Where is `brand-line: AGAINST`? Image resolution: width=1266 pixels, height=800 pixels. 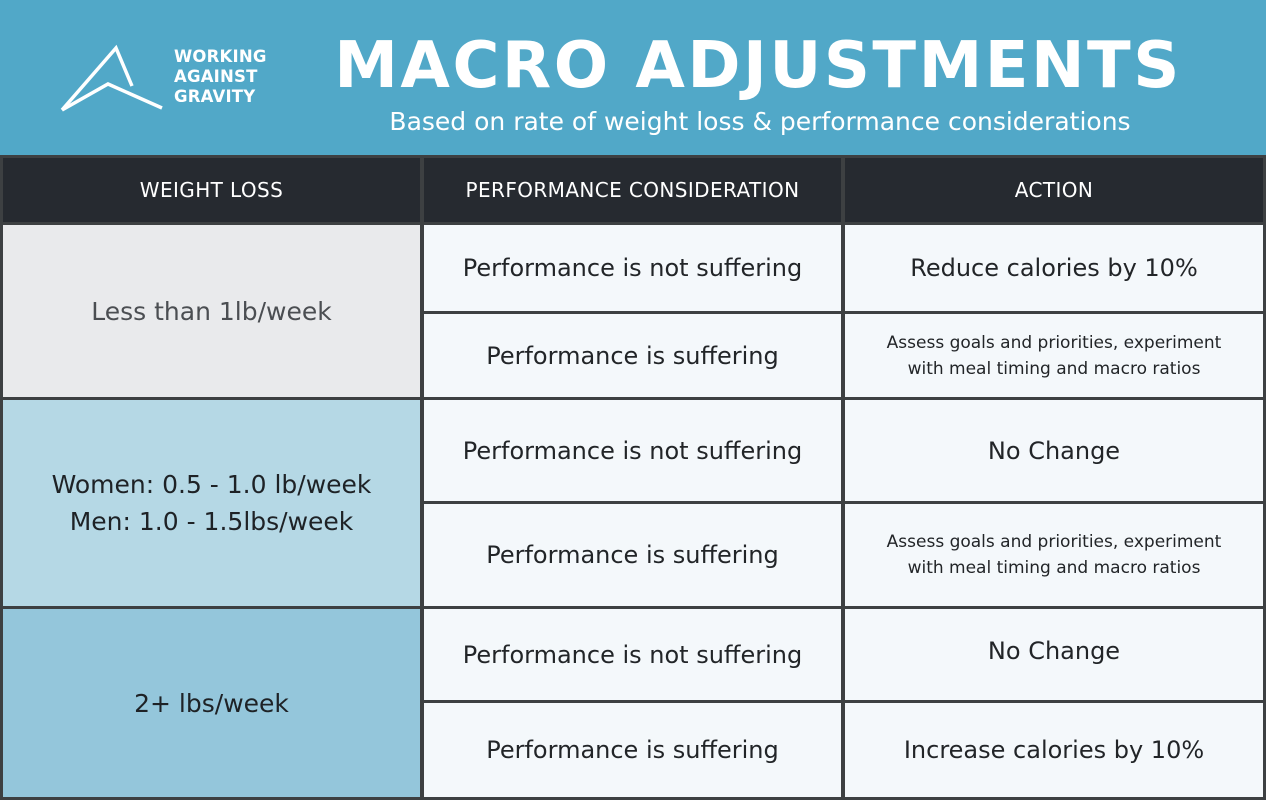
brand-line: AGAINST is located at coordinates (216, 76).